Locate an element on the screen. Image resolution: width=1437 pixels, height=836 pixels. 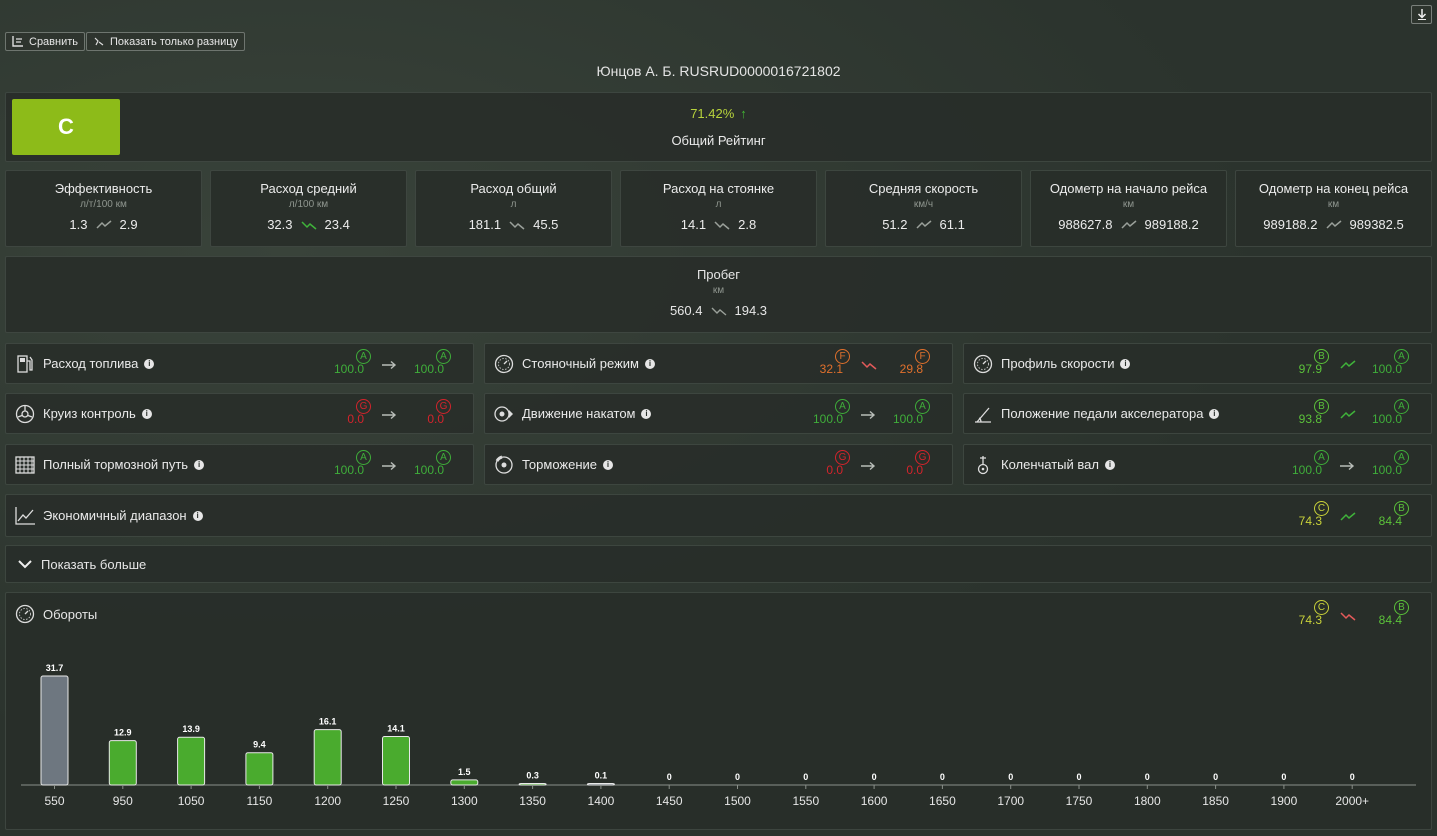
kpi-card: Круиз контроль i is located at coordinates (239, 413).